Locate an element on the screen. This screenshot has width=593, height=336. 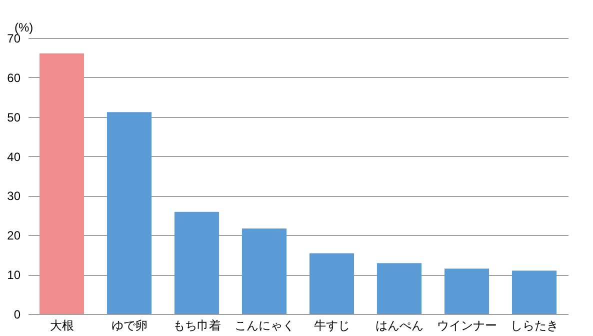
x-tick-label: ゆで卵 is located at coordinates (129, 325).